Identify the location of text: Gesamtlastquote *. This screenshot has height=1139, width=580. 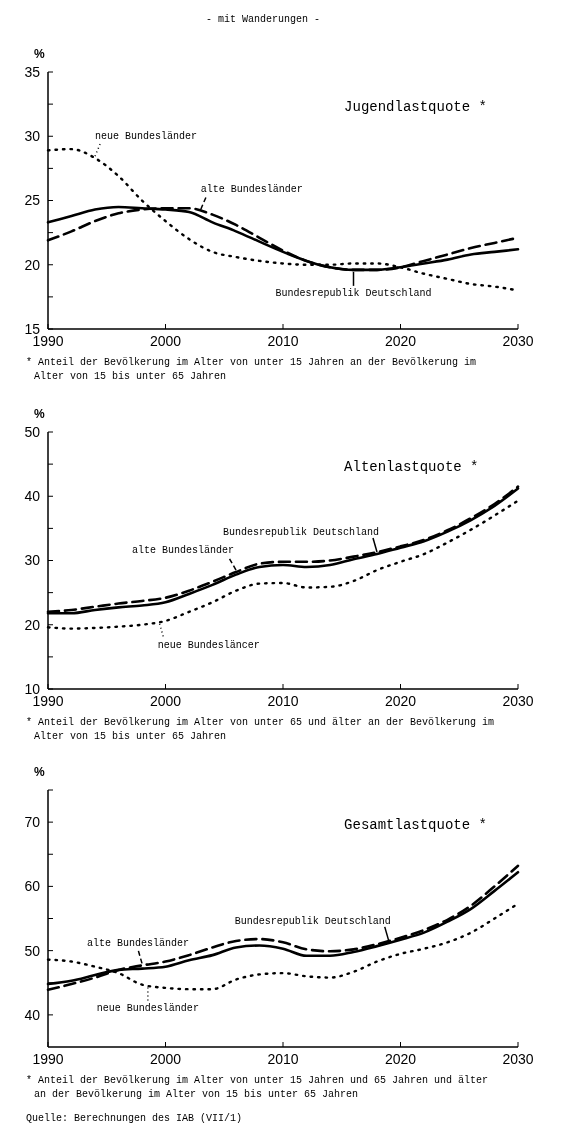
(415, 824).